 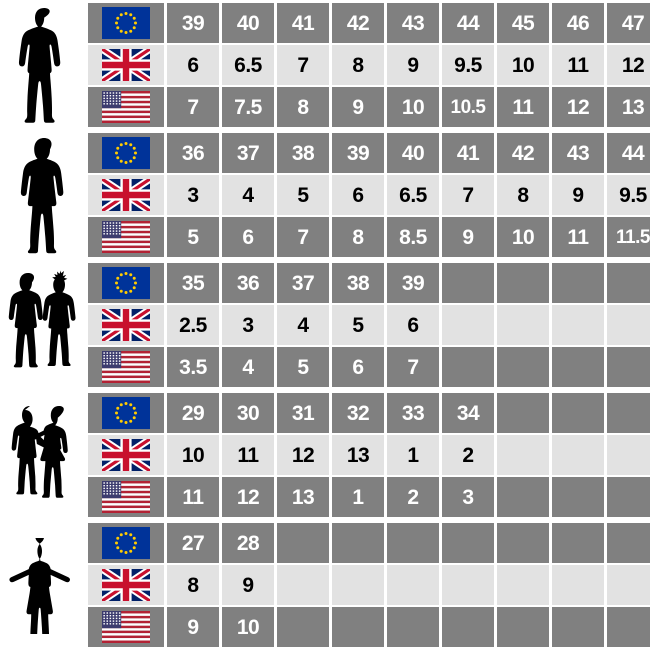 What do you see at coordinates (413, 153) in the screenshot?
I see `size-cell: 40` at bounding box center [413, 153].